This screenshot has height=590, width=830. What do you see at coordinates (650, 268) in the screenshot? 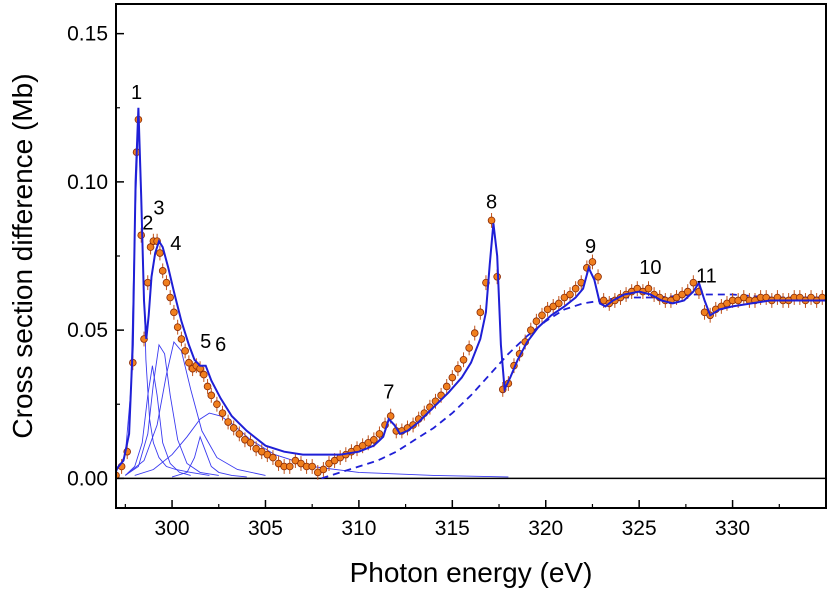
I see `peak-label: 10` at bounding box center [650, 268].